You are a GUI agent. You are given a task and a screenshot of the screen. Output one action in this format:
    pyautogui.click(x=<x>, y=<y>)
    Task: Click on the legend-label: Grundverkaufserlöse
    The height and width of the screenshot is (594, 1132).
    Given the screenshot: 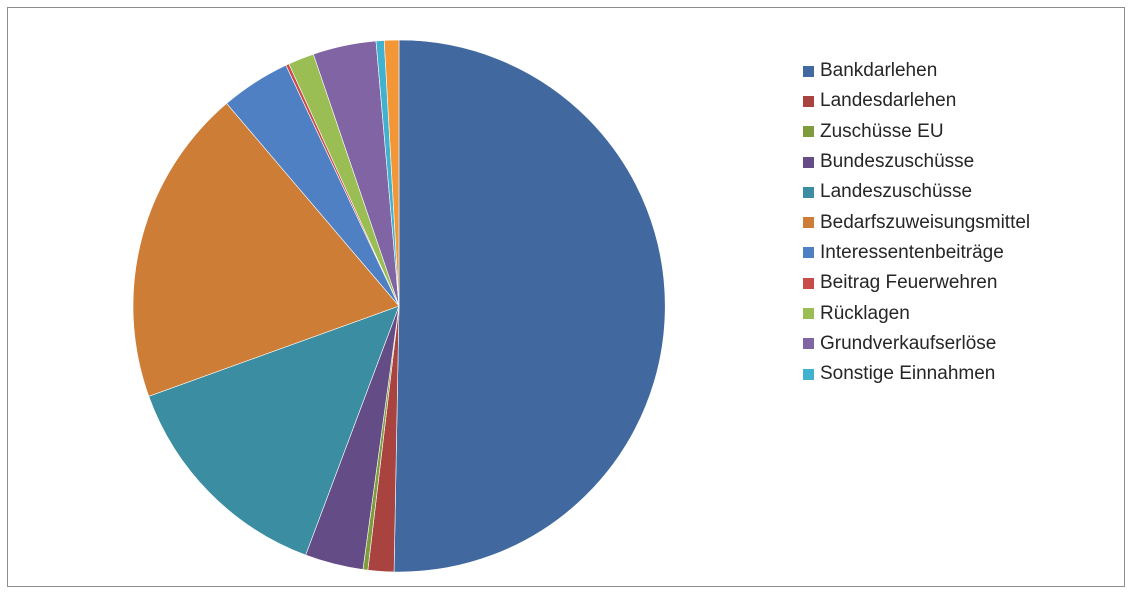 What is the action you would take?
    pyautogui.click(x=908, y=343)
    